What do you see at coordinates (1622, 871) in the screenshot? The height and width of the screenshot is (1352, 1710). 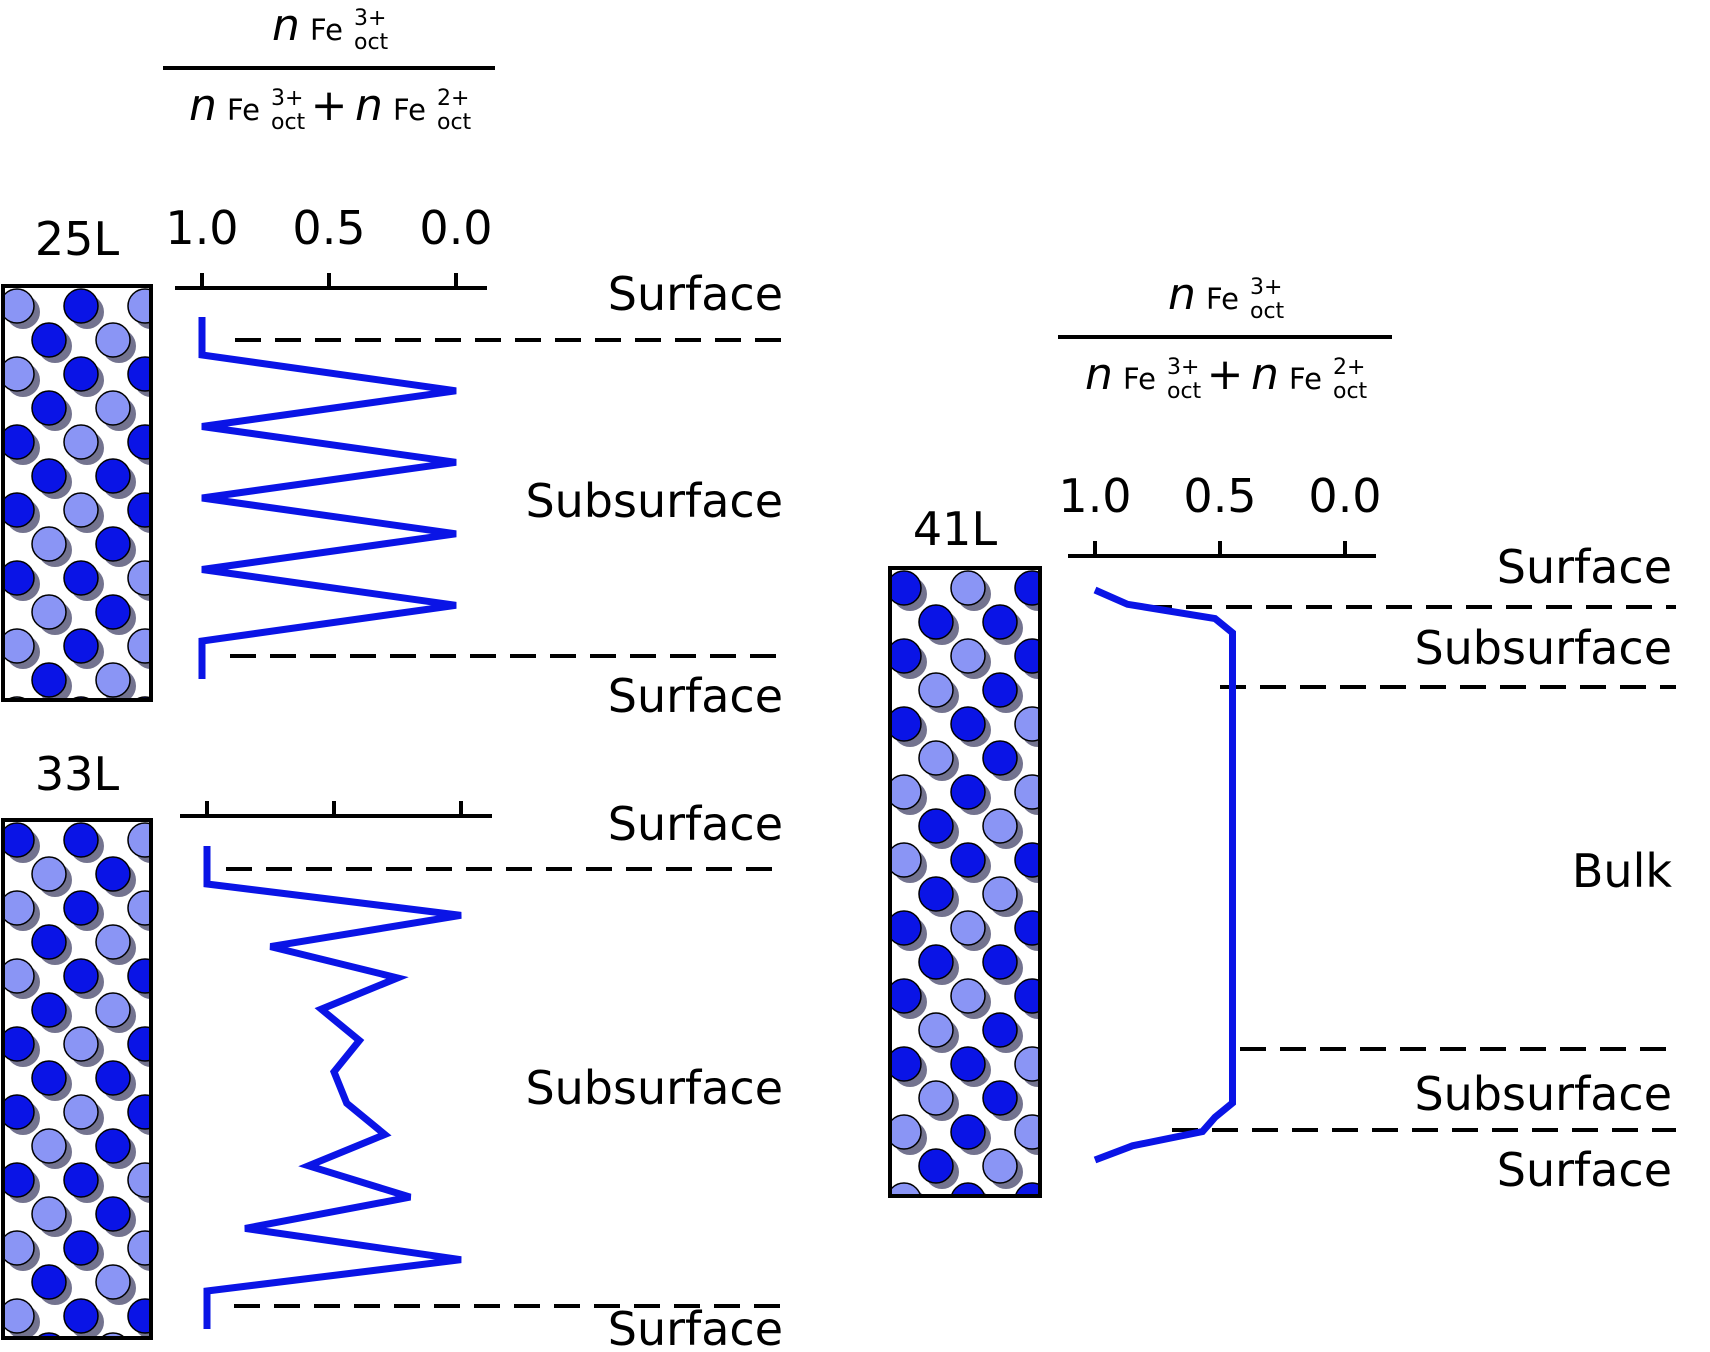 I see `region-label: Bulk` at bounding box center [1622, 871].